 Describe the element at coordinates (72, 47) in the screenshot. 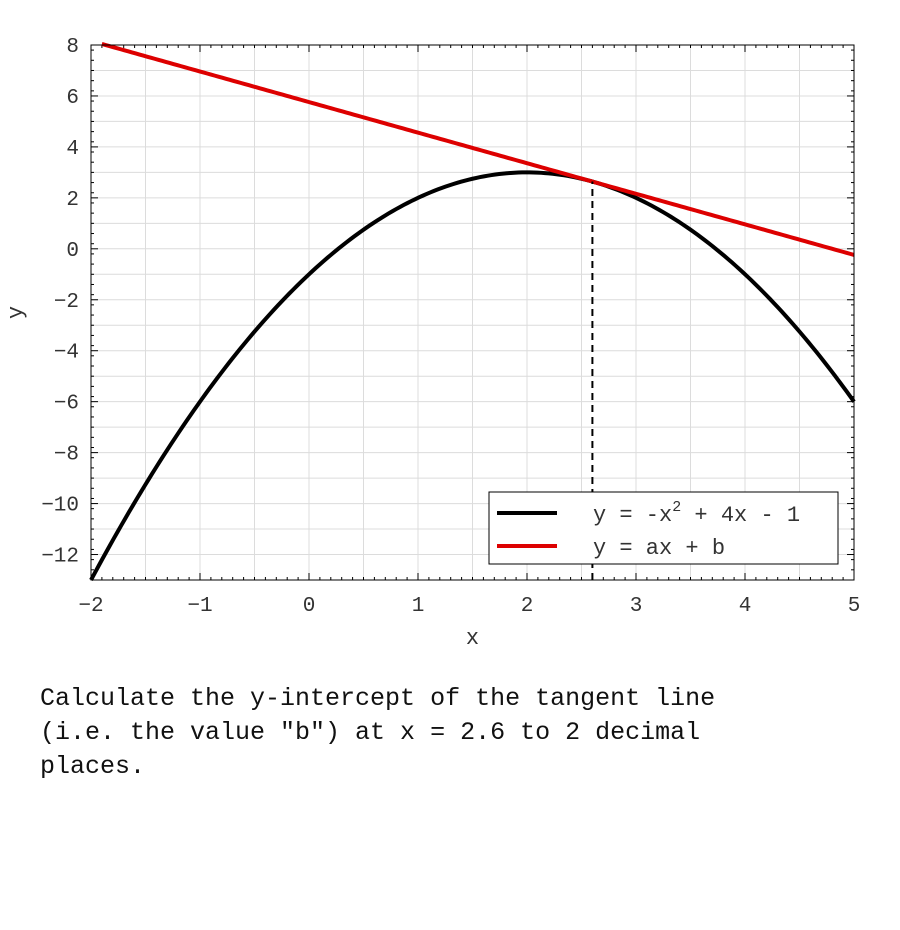

I see `y-tick-label: 8` at that location.